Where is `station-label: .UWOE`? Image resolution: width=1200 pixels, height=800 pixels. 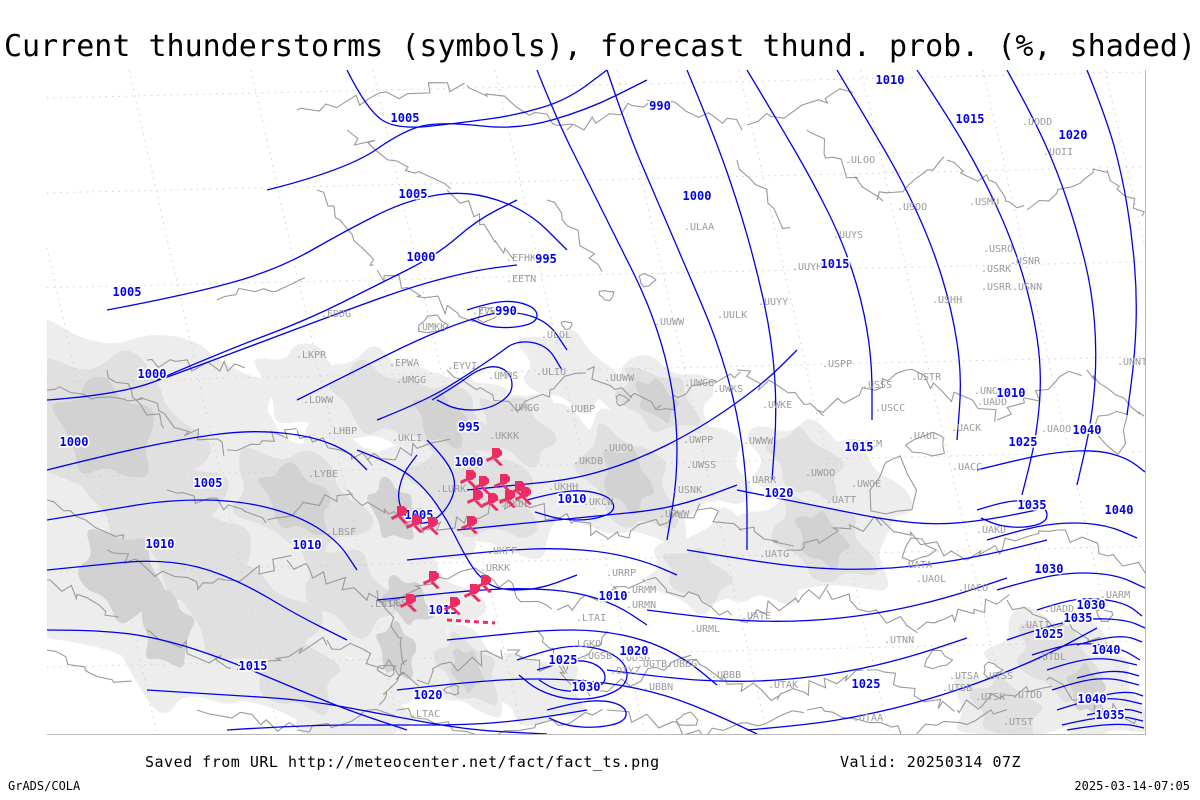
station-label: .UWOE is located at coordinates (866, 484).